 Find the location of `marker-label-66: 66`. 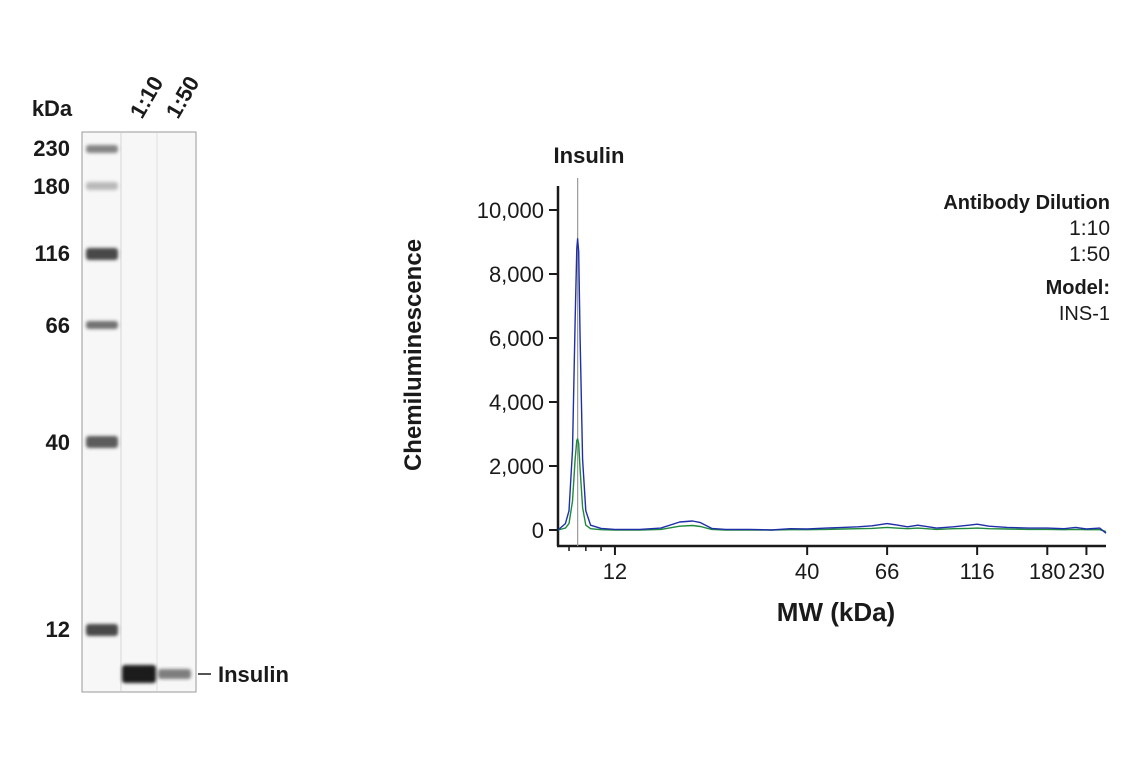

marker-label-66: 66 is located at coordinates (58, 325).